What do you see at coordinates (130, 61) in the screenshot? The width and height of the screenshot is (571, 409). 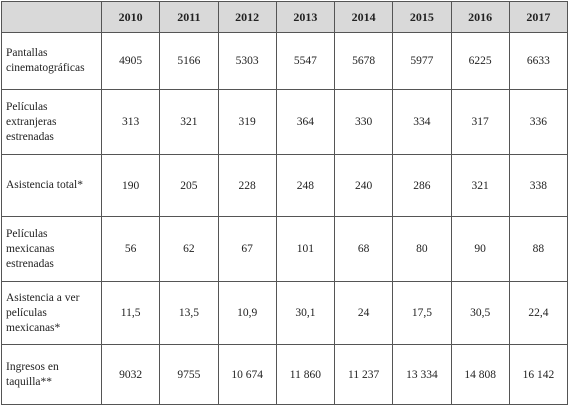 I see `cell-value: 4905` at bounding box center [130, 61].